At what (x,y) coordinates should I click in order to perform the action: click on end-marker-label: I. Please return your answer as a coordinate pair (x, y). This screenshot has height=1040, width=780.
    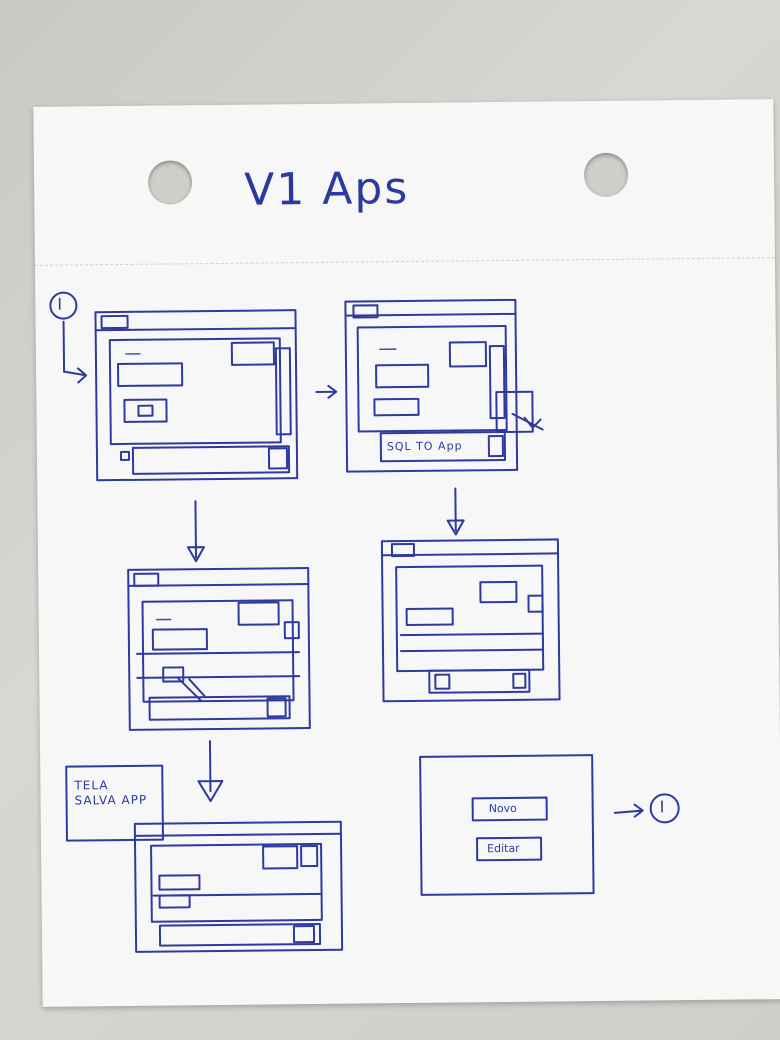
    Looking at the image, I should click on (662, 807).